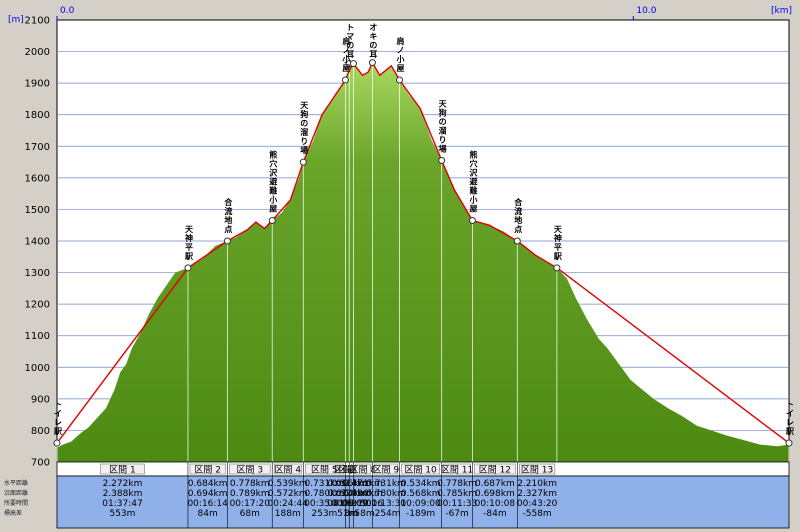 This screenshot has height=532, width=800. Describe the element at coordinates (37, 368) in the screenshot. I see `y-tick-label: 1000` at that location.